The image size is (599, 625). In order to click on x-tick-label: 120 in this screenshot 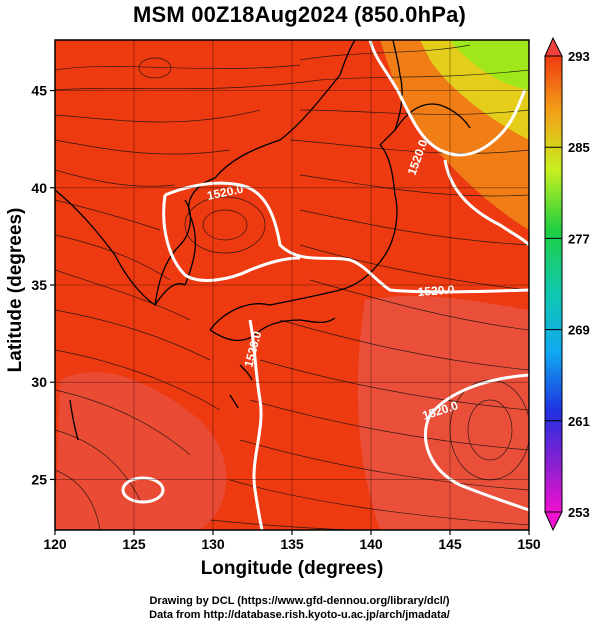, I will do `click(55, 544)`.